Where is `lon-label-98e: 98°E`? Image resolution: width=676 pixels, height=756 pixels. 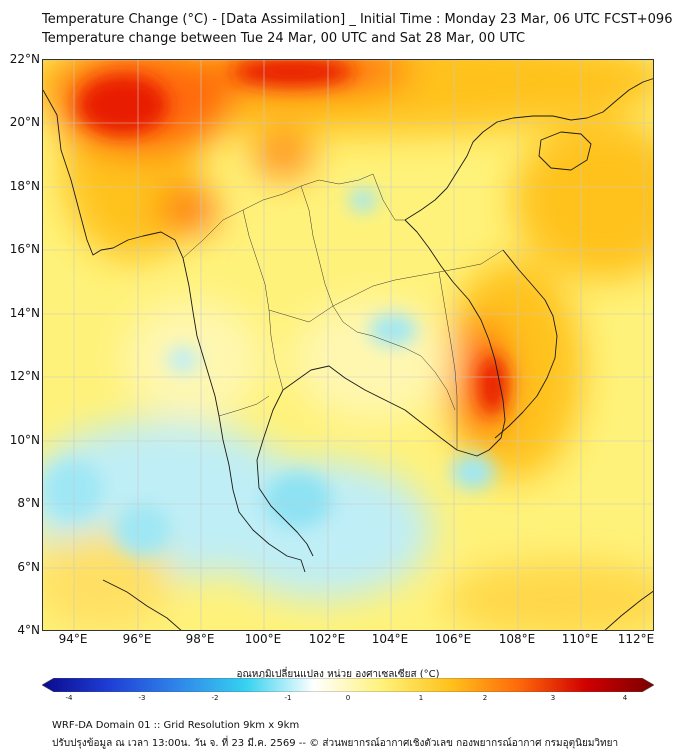 lon-label-98e: 98°E is located at coordinates (200, 639).